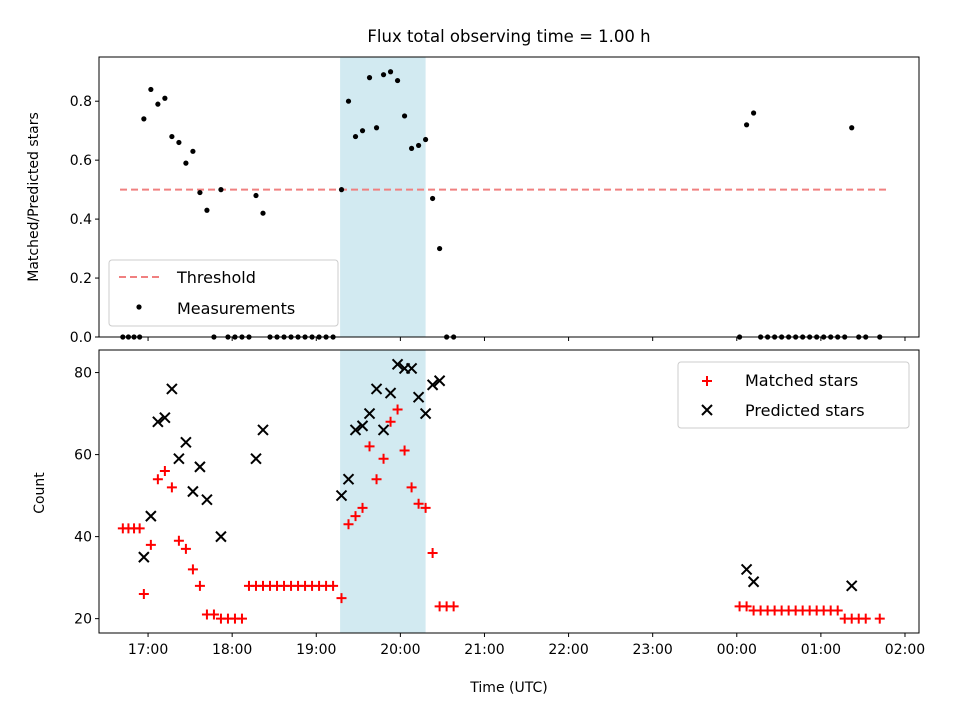  I want to click on top-y-tick-label: 0.0, so click(81, 338).